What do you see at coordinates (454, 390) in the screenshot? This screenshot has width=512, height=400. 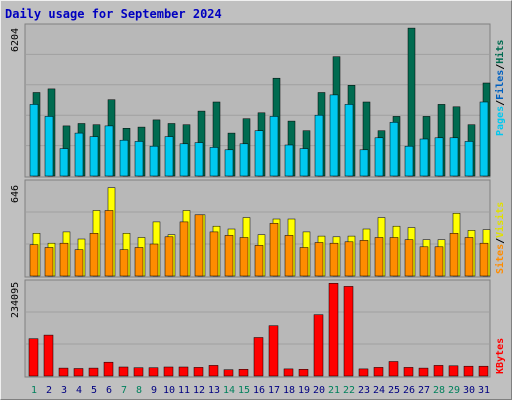 I see `x-tick-label: 29` at bounding box center [454, 390].